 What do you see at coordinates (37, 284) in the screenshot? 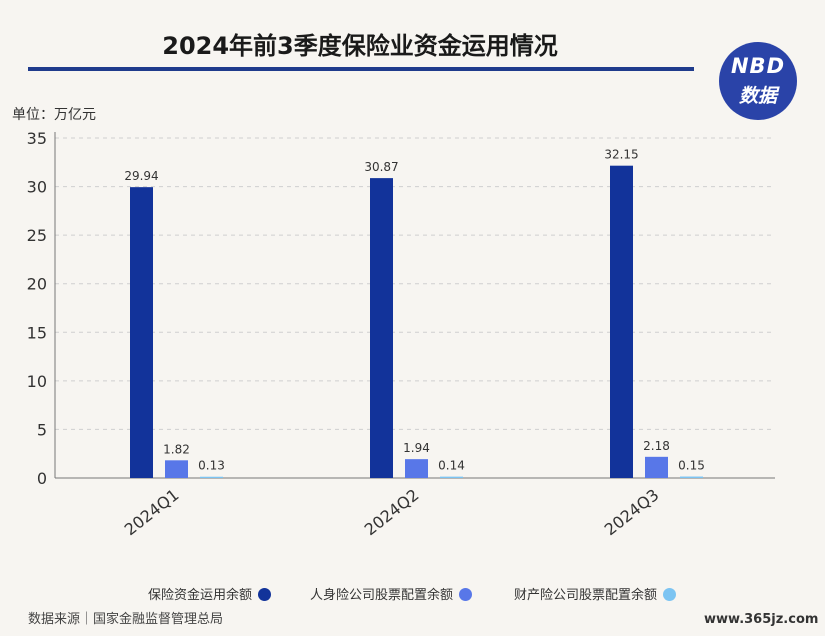
I see `y-tick-label: 20` at bounding box center [37, 284].